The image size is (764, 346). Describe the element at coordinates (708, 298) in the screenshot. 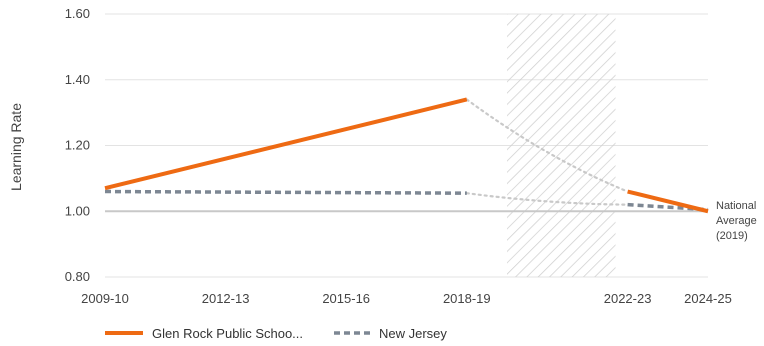

I see `x-tick-label: 2024-25` at that location.